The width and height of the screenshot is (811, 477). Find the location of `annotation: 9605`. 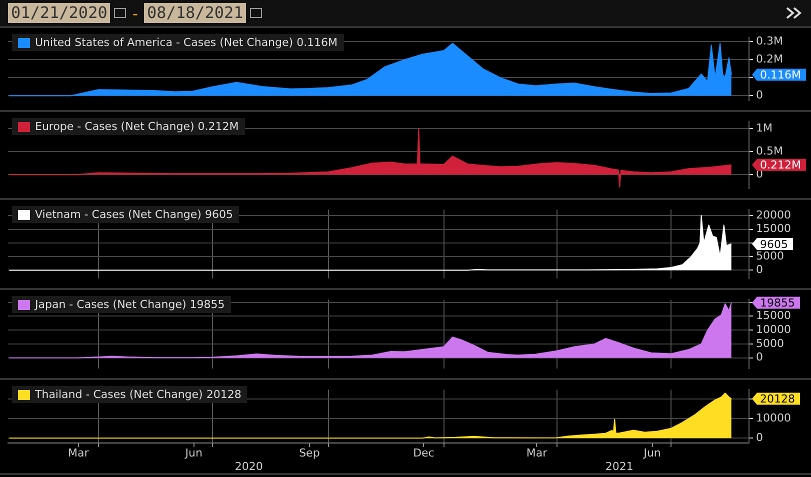

annotation: 9605 is located at coordinates (774, 244).